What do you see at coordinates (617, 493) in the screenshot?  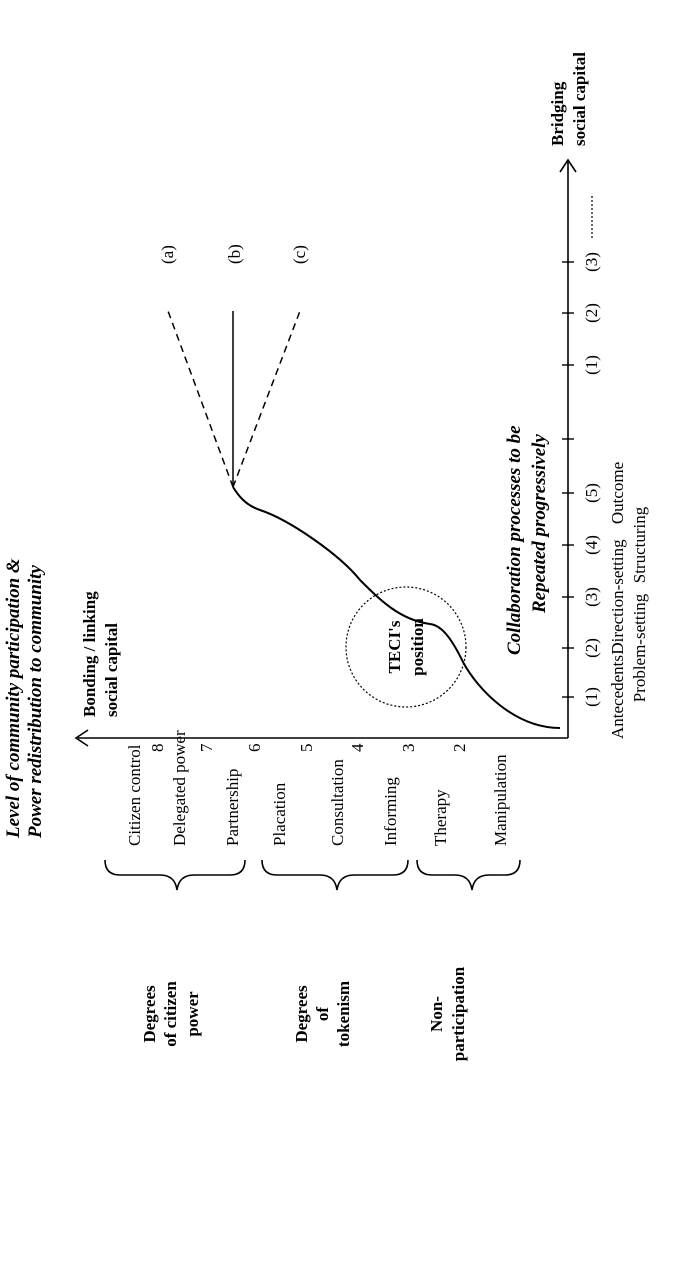 I see `stage-label-outcome: Outcome` at bounding box center [617, 493].